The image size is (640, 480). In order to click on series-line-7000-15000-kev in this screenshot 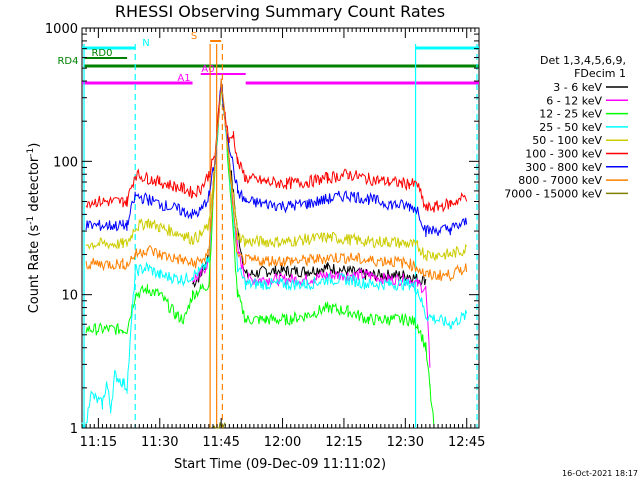, I will do `click(219, 425)`.